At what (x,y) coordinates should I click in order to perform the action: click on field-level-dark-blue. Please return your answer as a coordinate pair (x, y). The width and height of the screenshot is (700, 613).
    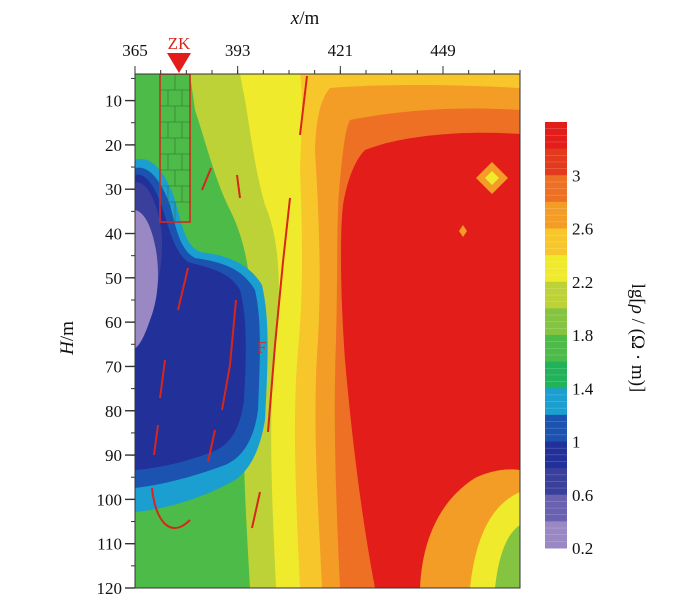
    Looking at the image, I should click on (190, 322).